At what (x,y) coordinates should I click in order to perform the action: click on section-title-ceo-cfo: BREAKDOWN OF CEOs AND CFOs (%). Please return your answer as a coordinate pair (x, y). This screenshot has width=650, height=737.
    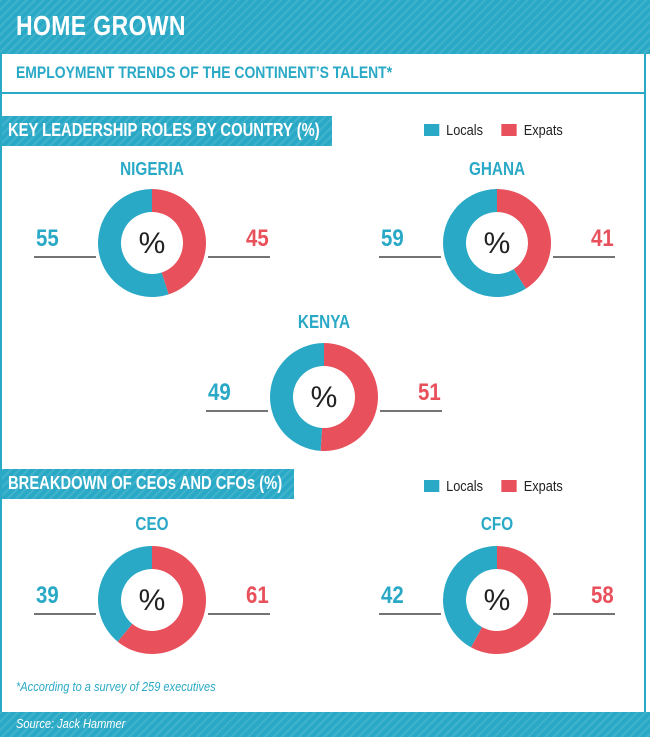
    Looking at the image, I should click on (145, 483).